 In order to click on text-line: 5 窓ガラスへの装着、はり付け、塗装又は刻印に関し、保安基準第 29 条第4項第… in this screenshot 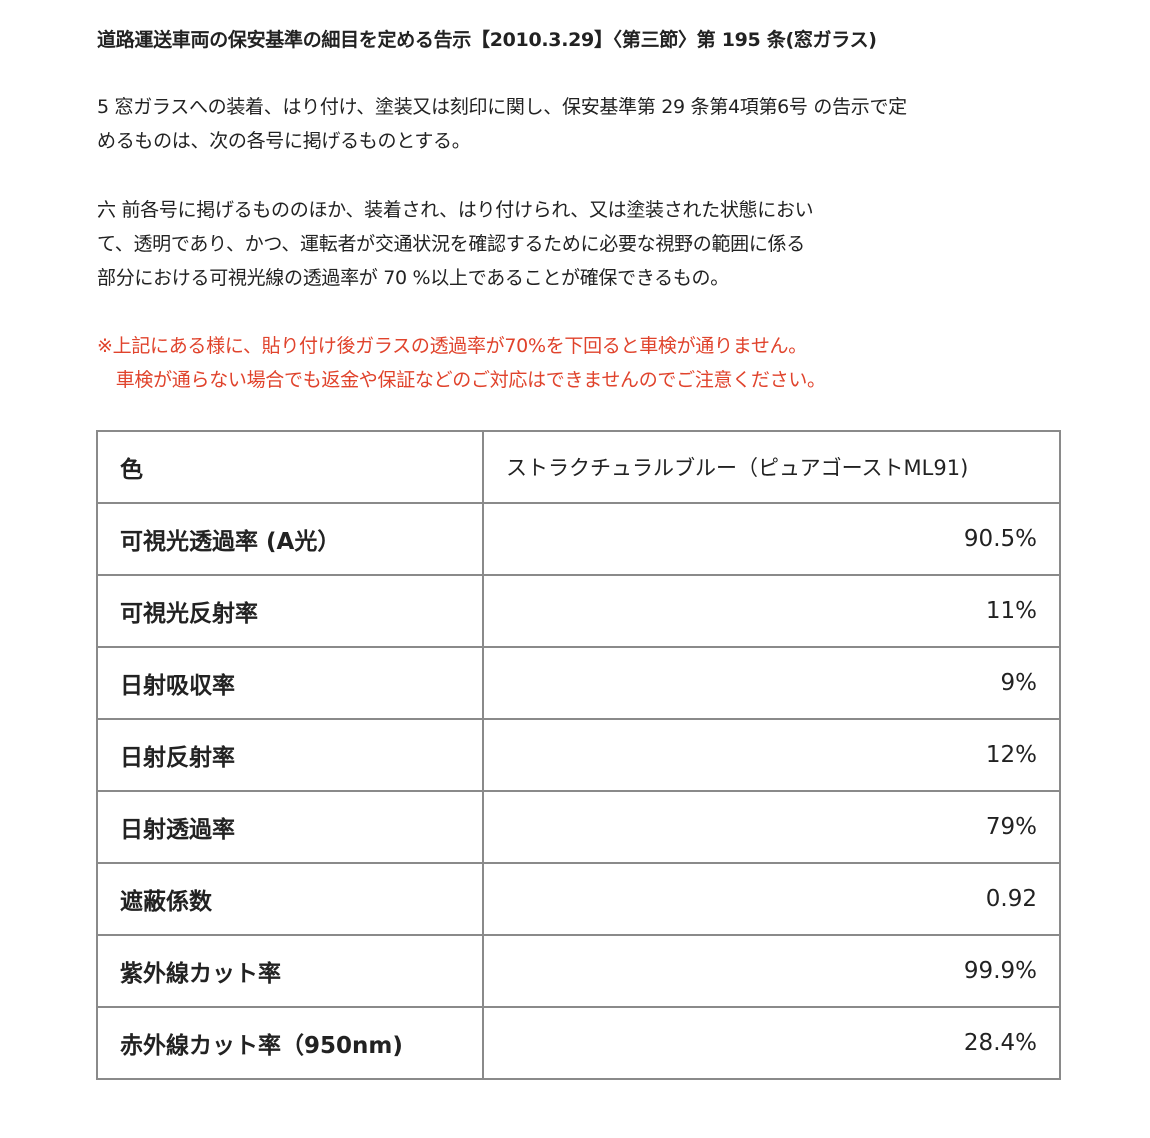, I will do `click(502, 107)`.